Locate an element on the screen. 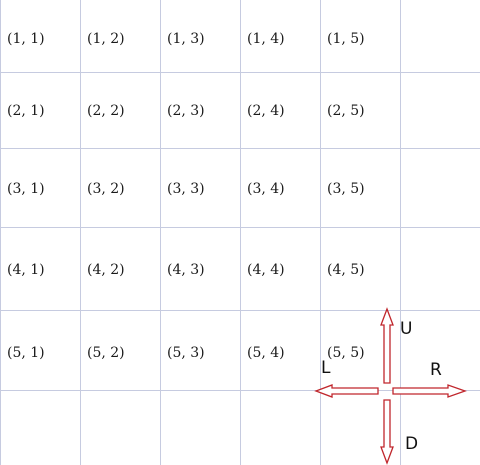 The width and height of the screenshot is (480, 465). arrow-right-label: R is located at coordinates (436, 370).